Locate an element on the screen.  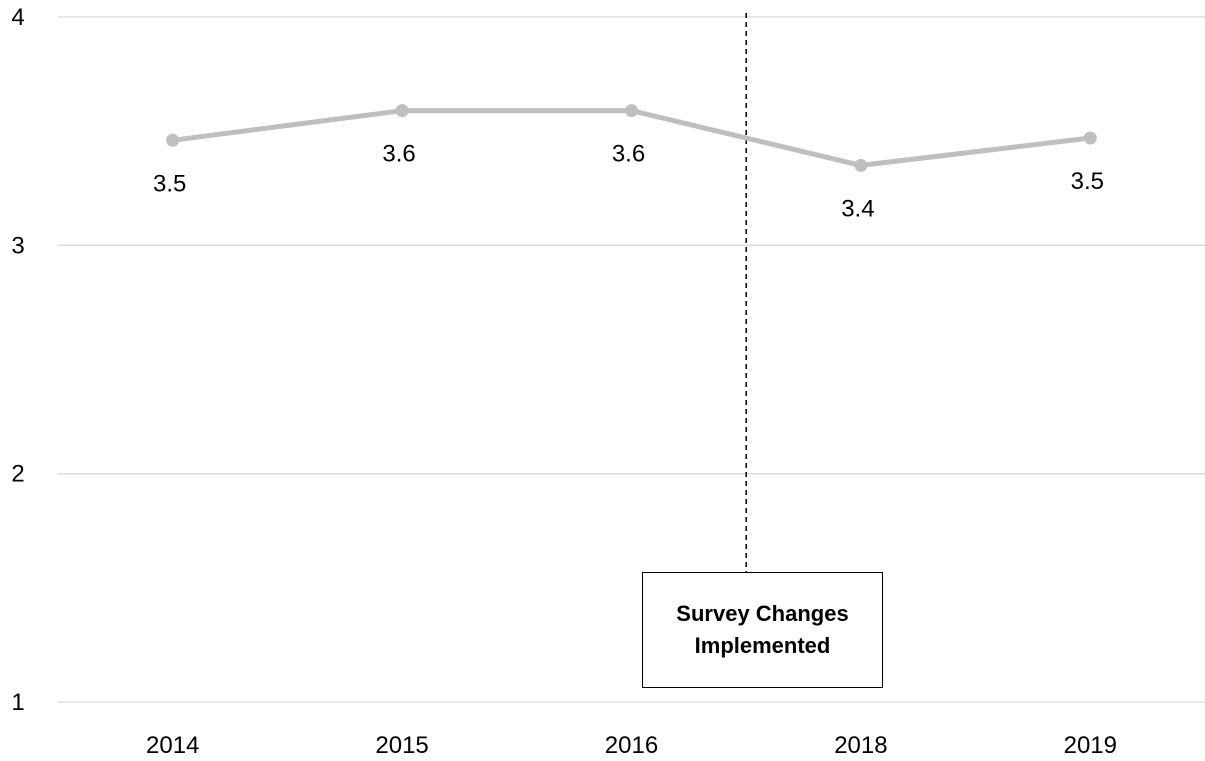
y-tick-label: 4 is located at coordinates (17, 17).